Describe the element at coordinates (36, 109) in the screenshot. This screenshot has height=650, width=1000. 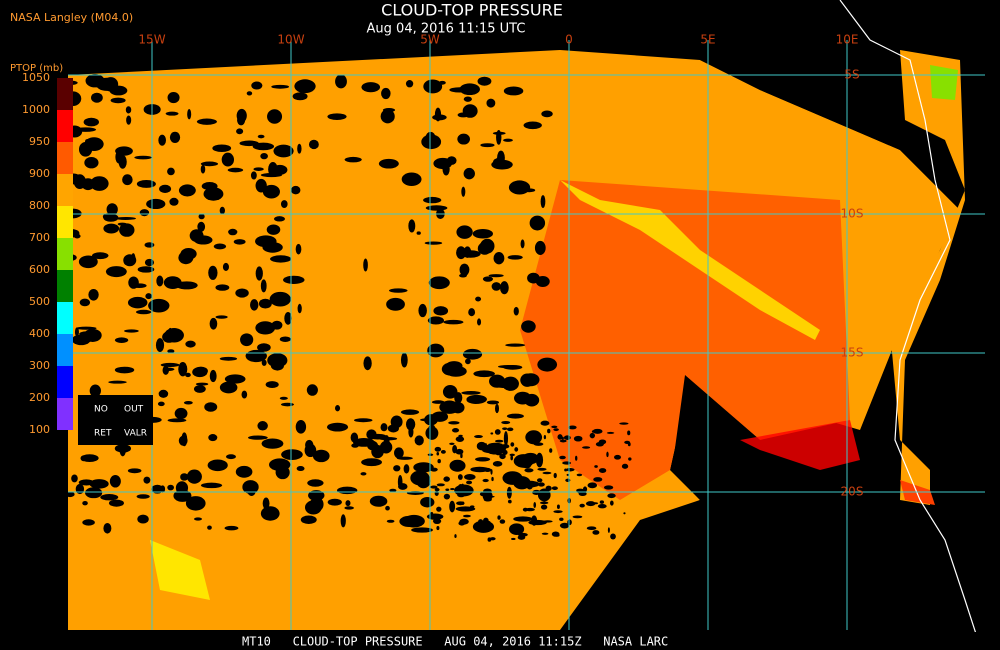
I see `legend-label: 1000` at that location.